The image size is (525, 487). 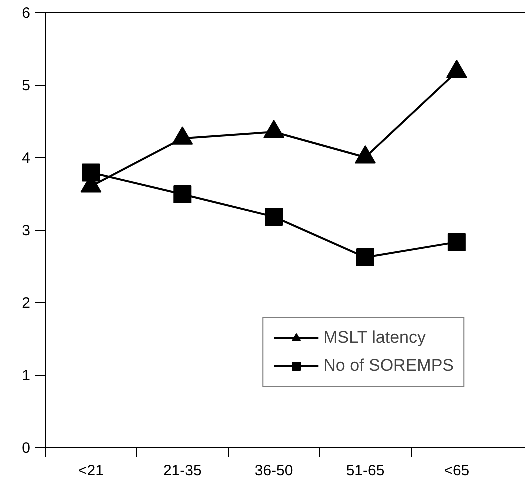 What do you see at coordinates (26, 231) in the screenshot?
I see `y-tick-label: 3` at bounding box center [26, 231].